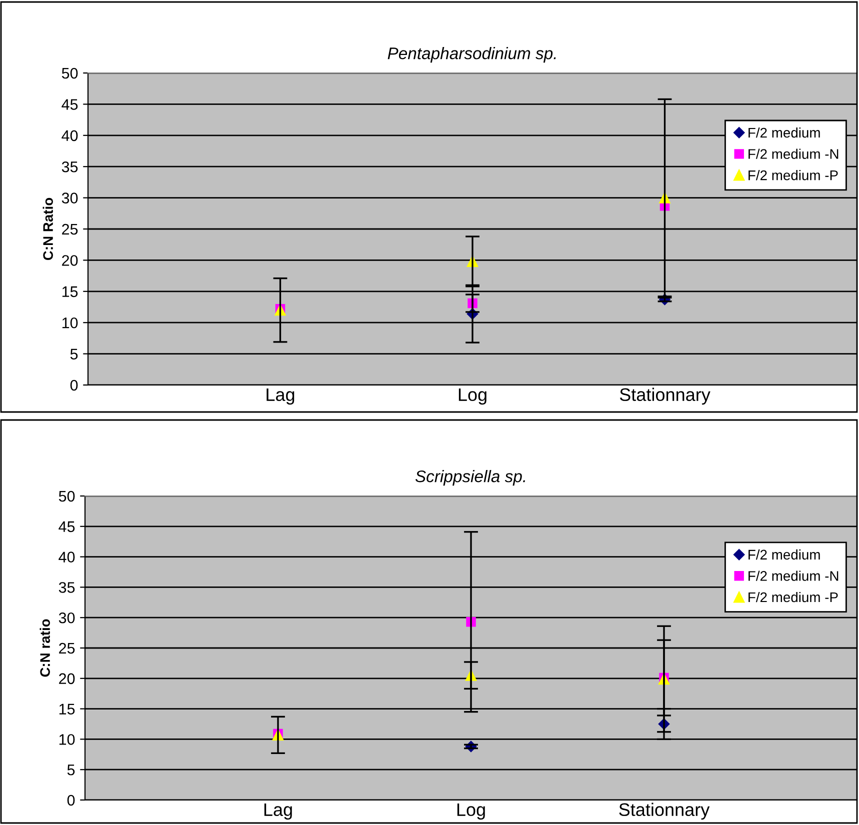 This screenshot has width=859, height=825. I want to click on y-axis-title: C:N ratio, so click(45, 648).